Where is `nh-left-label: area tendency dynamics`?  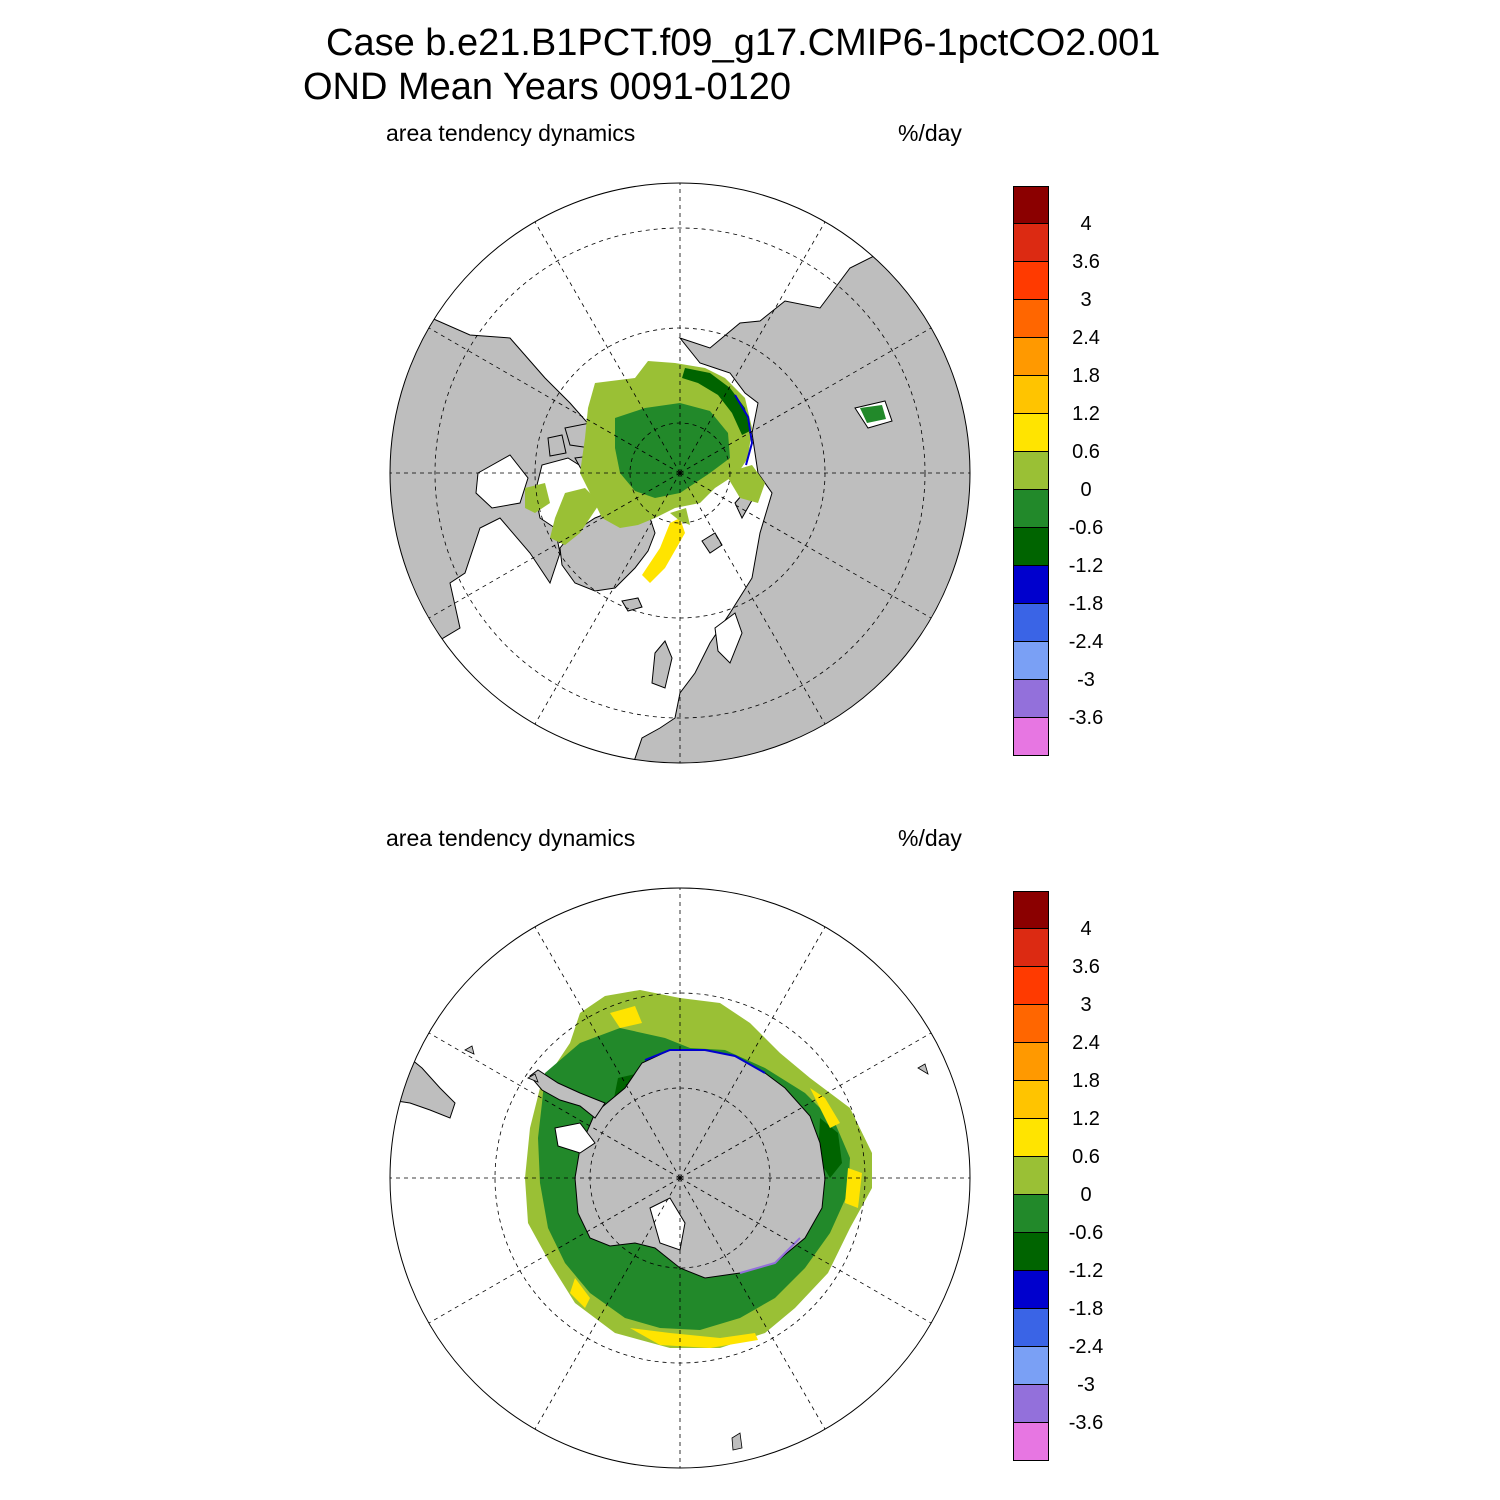 nh-left-label: area tendency dynamics is located at coordinates (511, 133).